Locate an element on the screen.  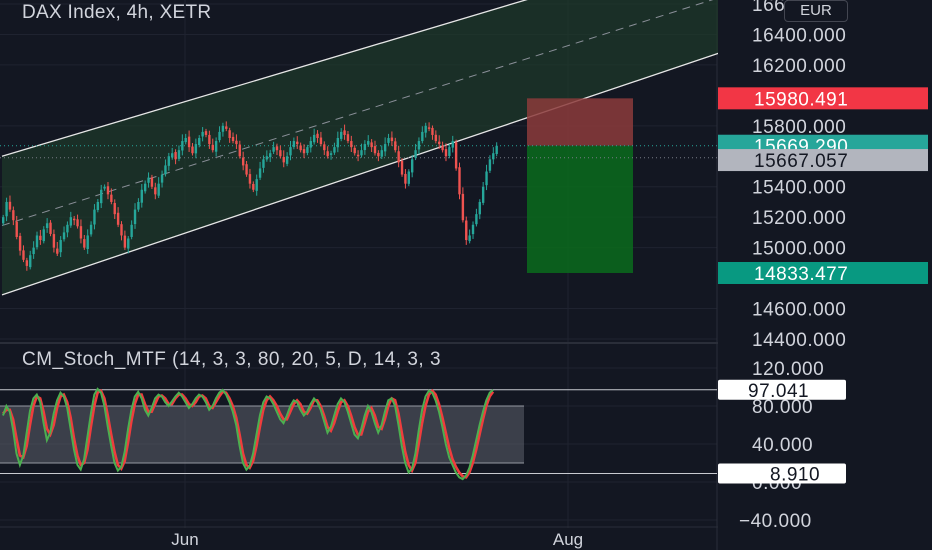
price-tick-label-2: 16200.000 is located at coordinates (799, 66).